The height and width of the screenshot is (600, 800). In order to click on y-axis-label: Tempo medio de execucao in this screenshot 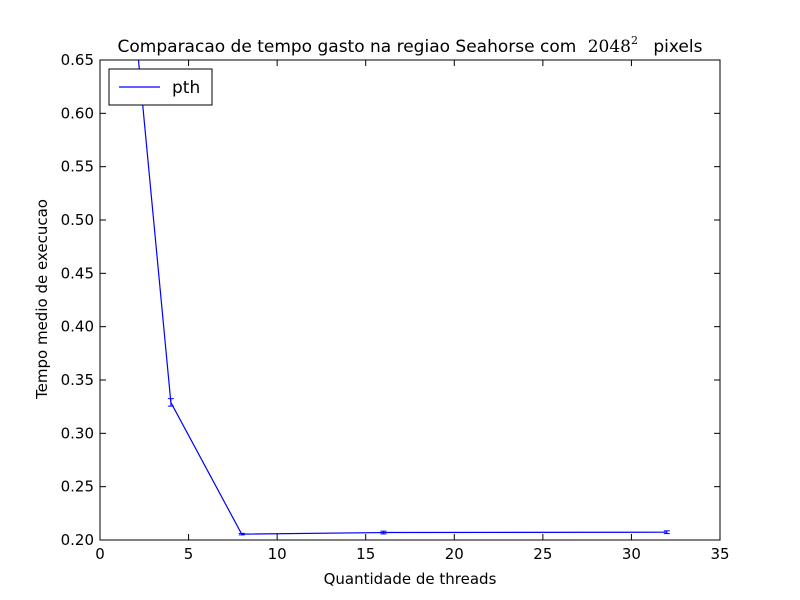, I will do `click(42, 299)`.